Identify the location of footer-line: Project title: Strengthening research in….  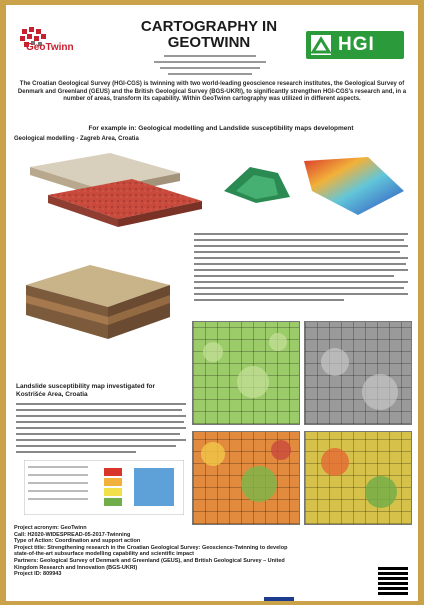
(151, 547).